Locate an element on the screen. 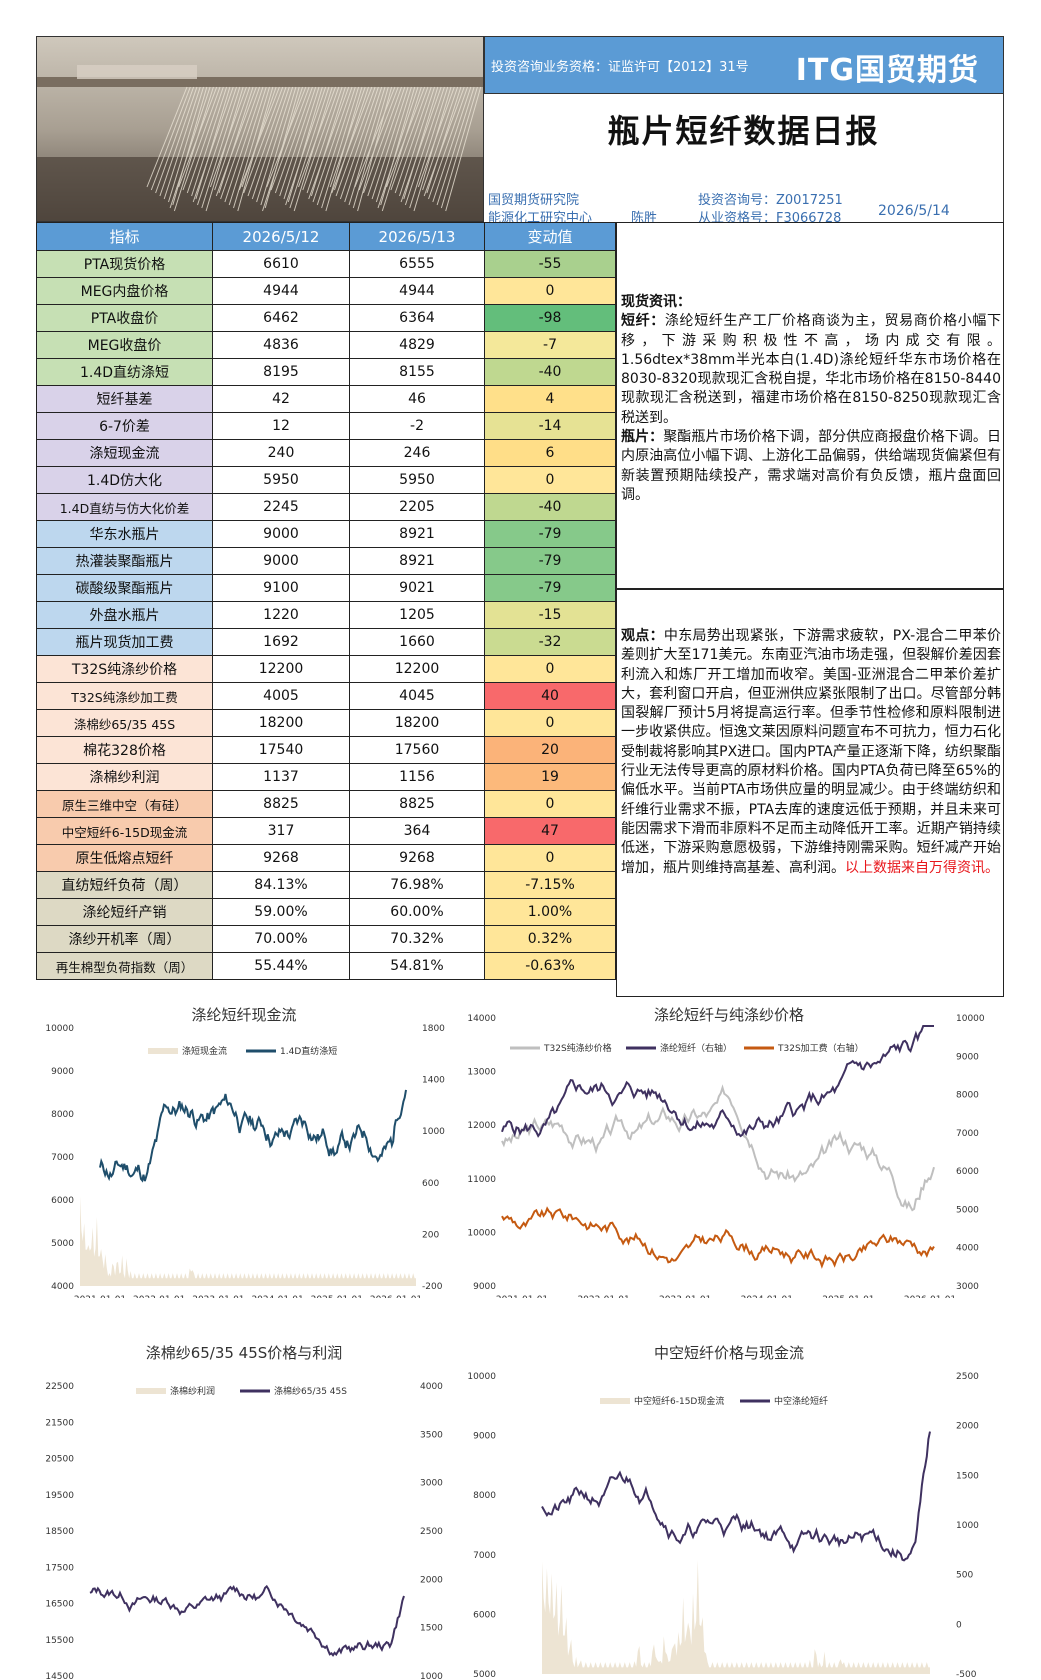  indicator-cell: 原生低熔点短纤 is located at coordinates (124, 858).